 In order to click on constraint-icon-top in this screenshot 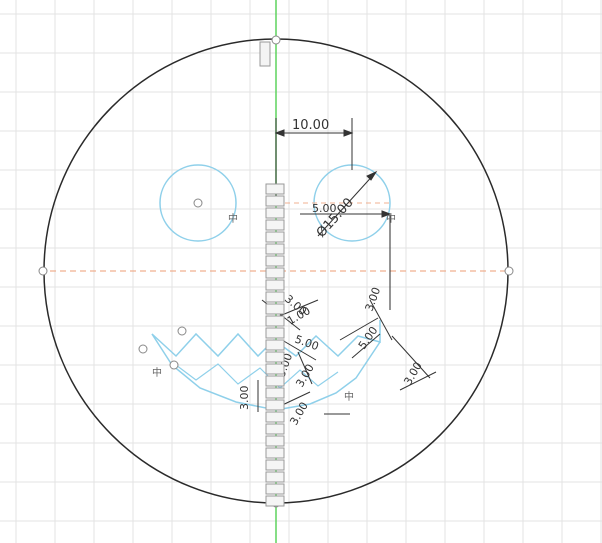, I will do `click(265, 54)`.